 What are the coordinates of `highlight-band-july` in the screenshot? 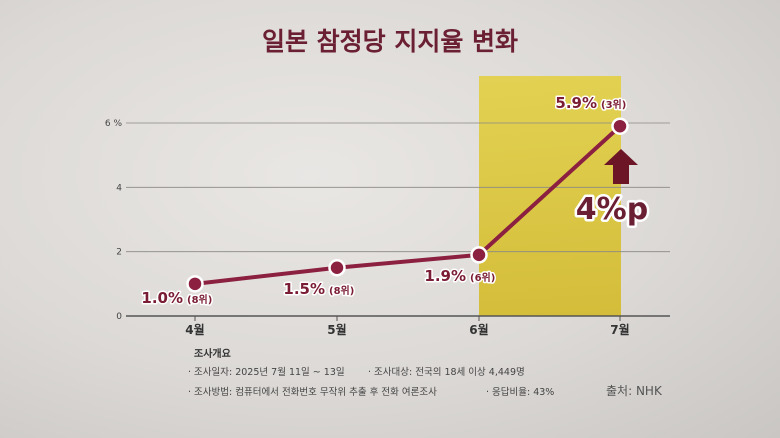 It's located at (550, 196).